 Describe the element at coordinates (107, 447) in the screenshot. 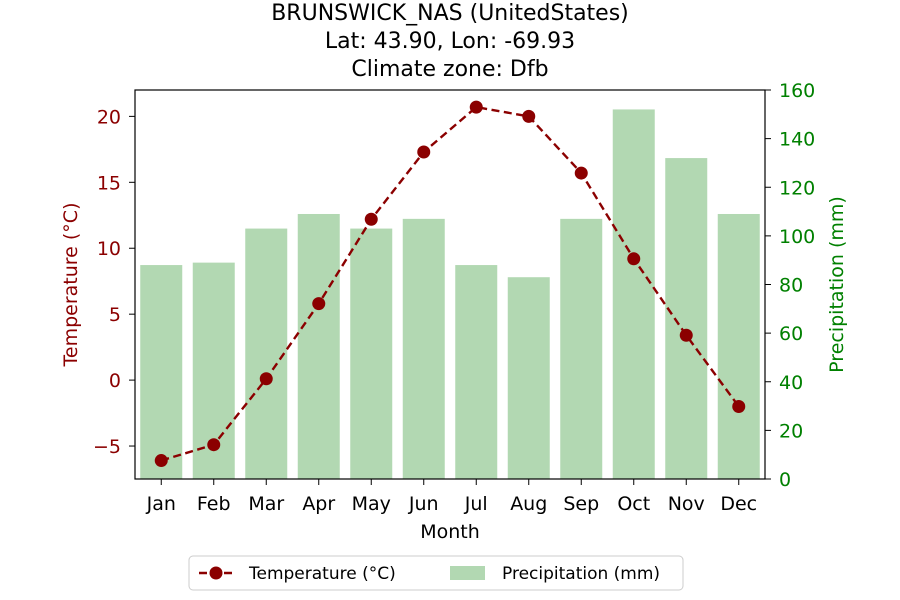

I see `y-left-tick-label: −5` at that location.